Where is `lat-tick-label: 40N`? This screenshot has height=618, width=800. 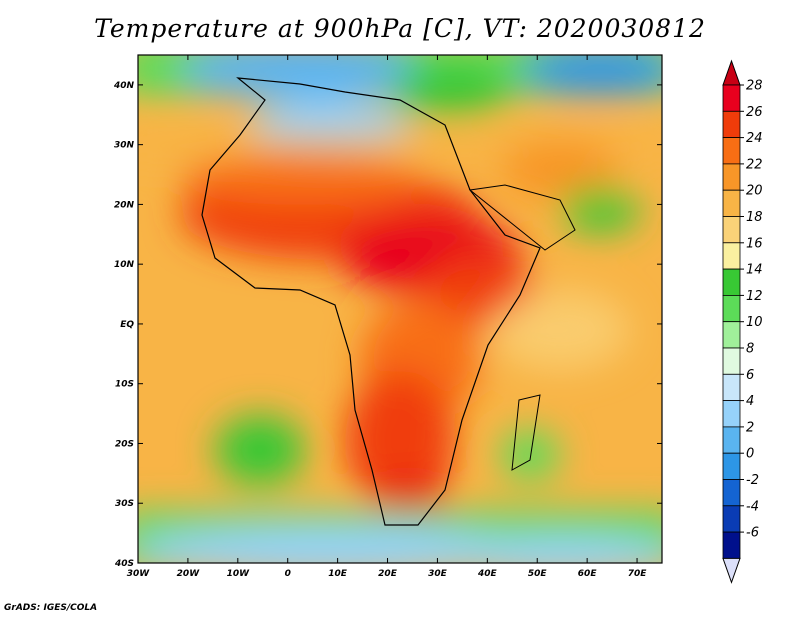 lat-tick-label: 40N is located at coordinates (124, 86).